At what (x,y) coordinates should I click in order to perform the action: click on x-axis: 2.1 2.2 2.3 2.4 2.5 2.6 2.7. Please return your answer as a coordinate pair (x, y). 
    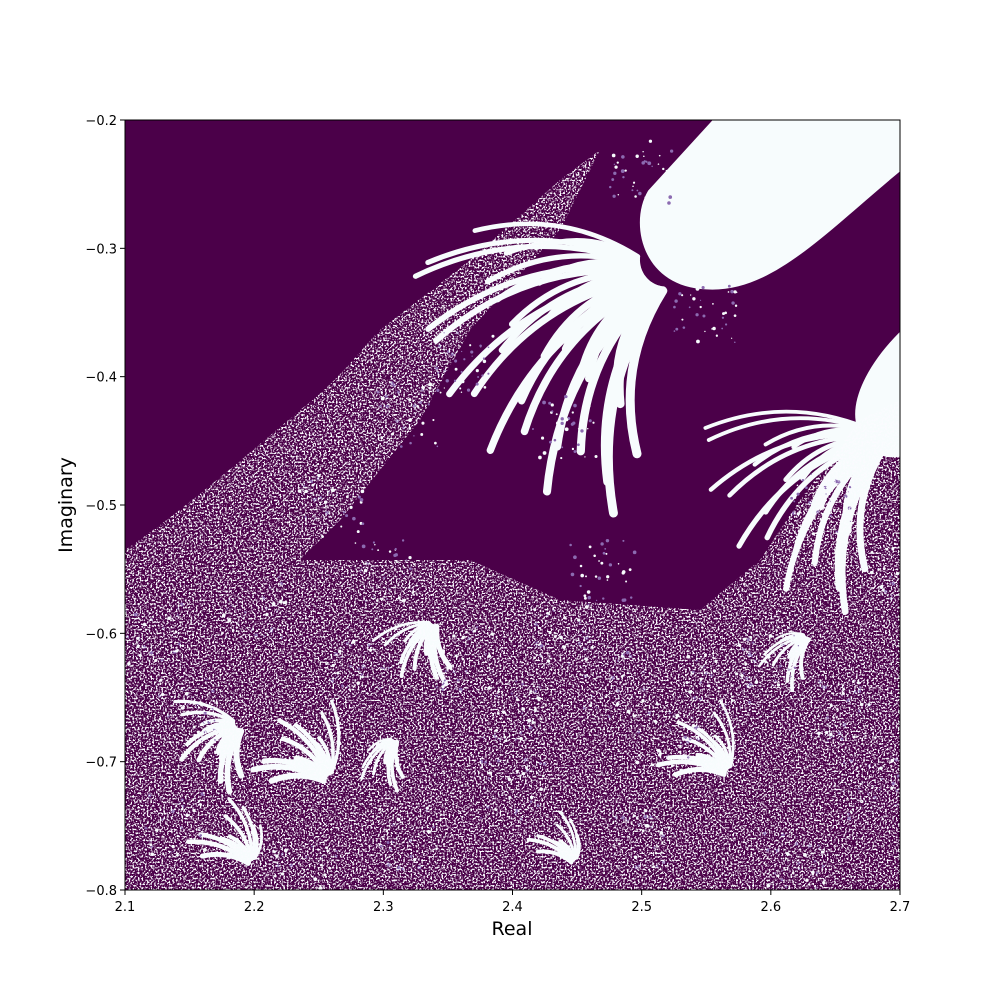
    Looking at the image, I should click on (513, 902).